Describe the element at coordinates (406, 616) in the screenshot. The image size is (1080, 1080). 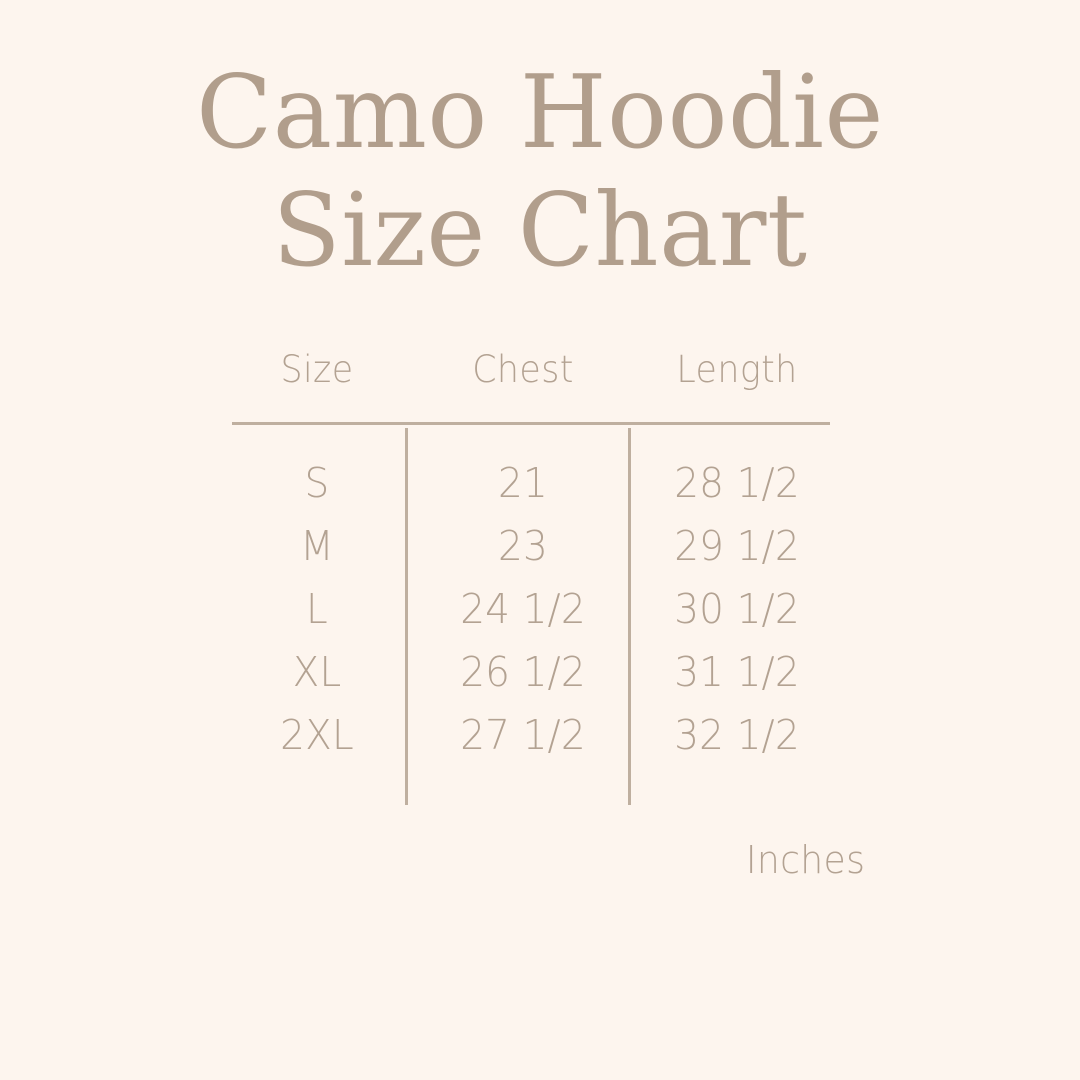
I see `column-divider-size-chest` at that location.